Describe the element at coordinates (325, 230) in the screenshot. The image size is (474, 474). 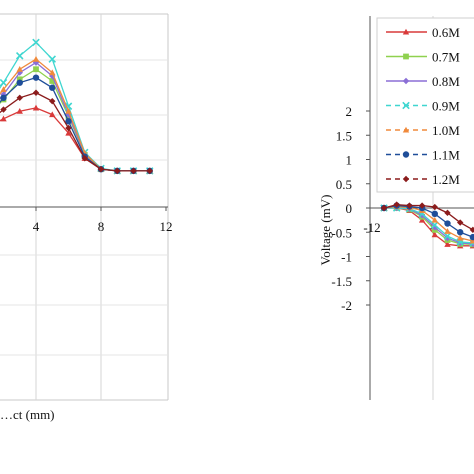
I see `right-y-axis-label: Voltage (mV)` at that location.